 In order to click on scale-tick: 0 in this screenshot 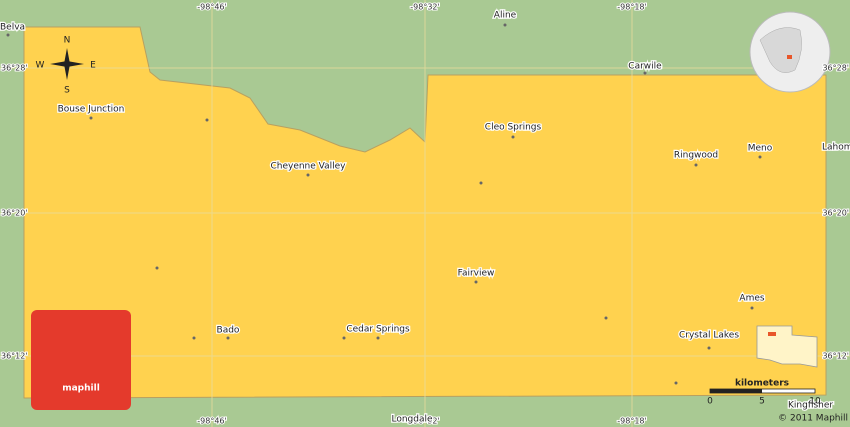, I will do `click(710, 402)`.